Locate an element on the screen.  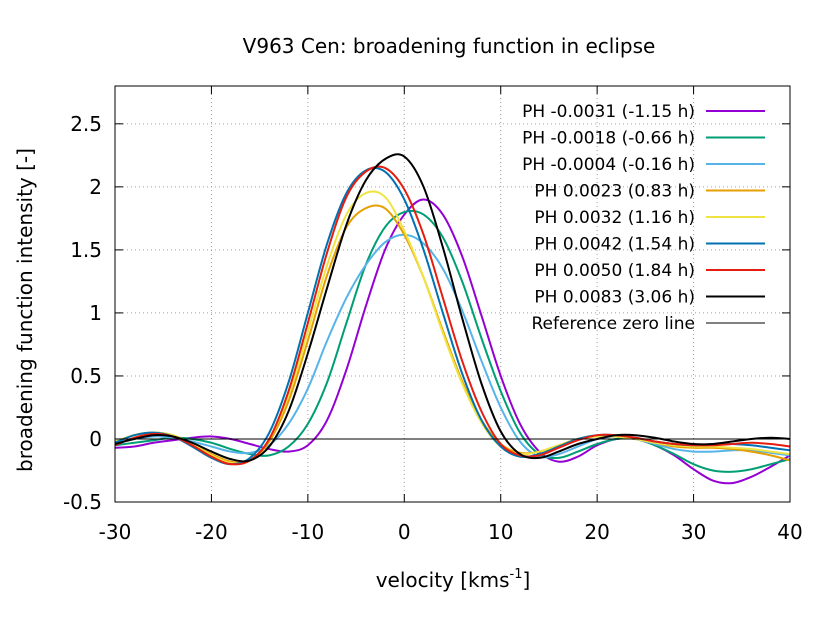
chart-title: V963 Cen: broadening function in eclipse is located at coordinates (449, 46).